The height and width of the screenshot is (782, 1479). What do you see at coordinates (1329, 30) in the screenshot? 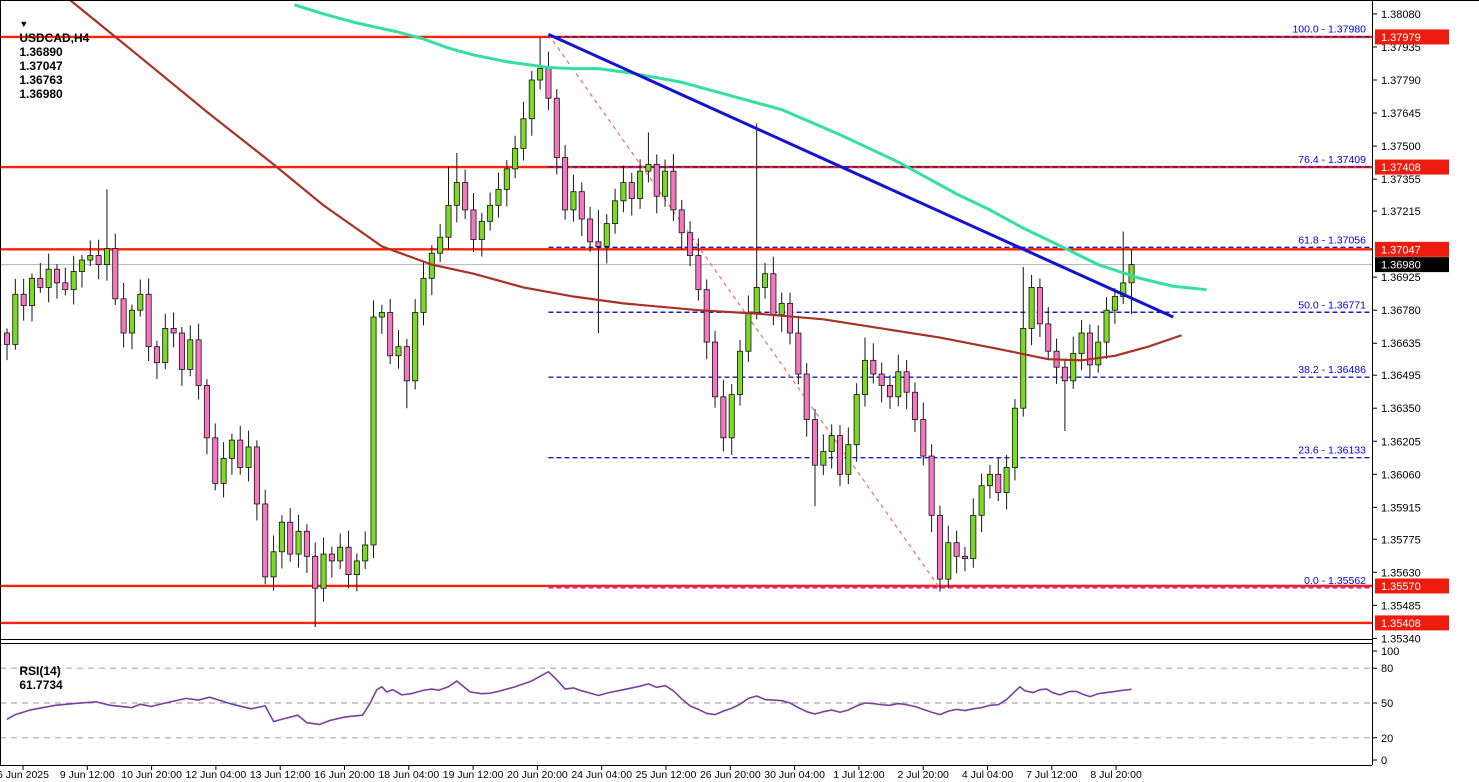
I see `fib-level-label: 100.0 - 1.37980` at bounding box center [1329, 30].